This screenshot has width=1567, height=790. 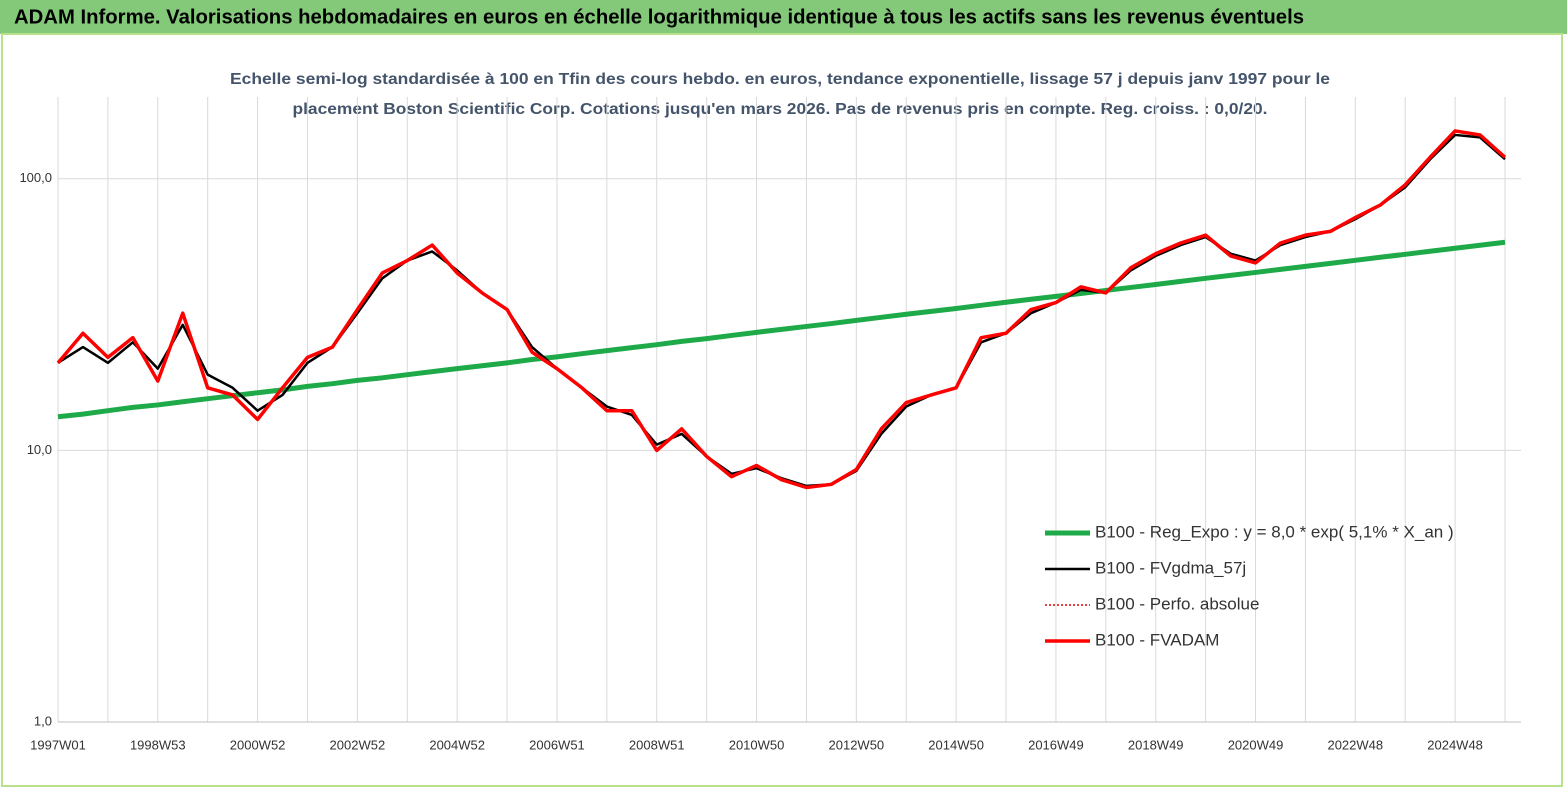 What do you see at coordinates (43, 720) in the screenshot?
I see `y-tick-label: 1,0` at bounding box center [43, 720].